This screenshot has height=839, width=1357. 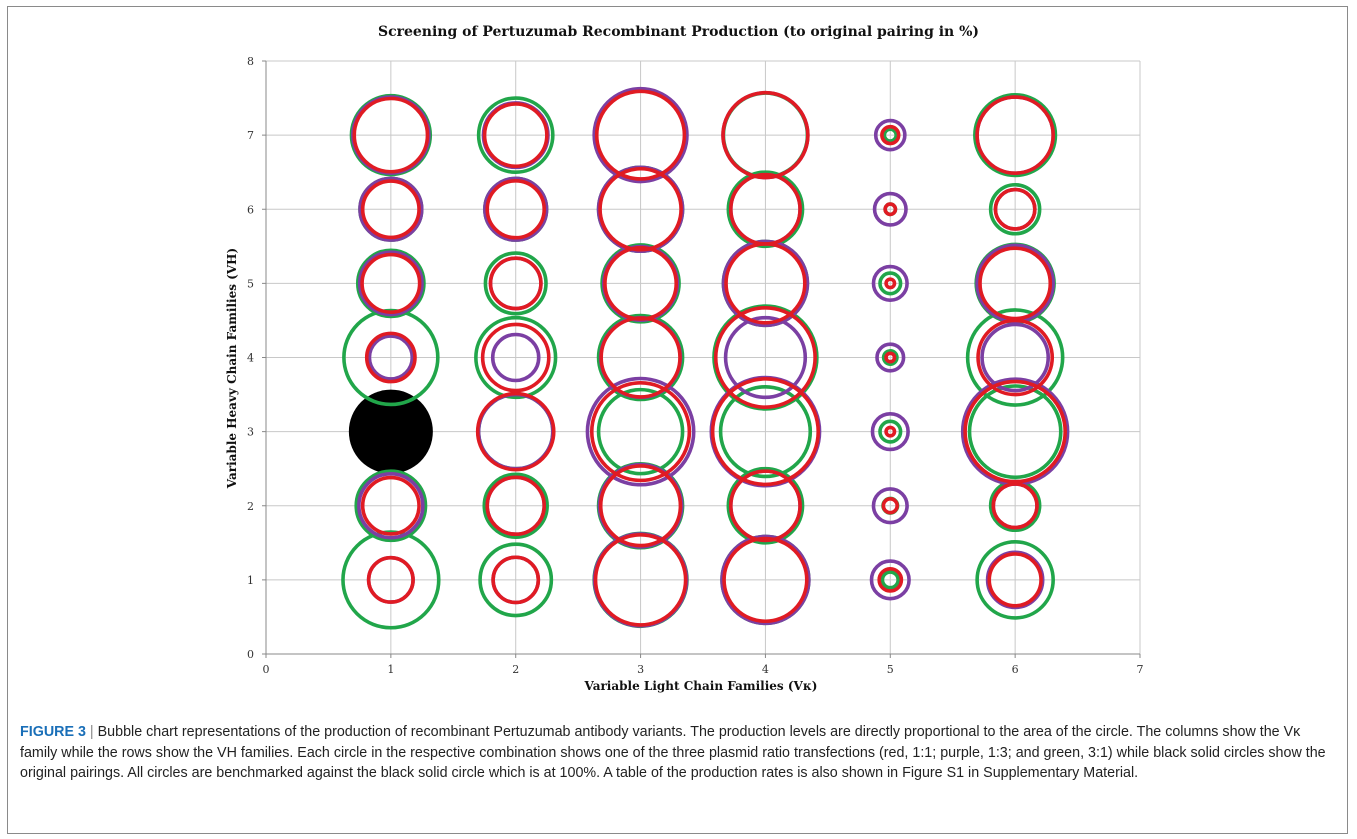 I want to click on x-tick-label: 4, so click(x=765, y=669).